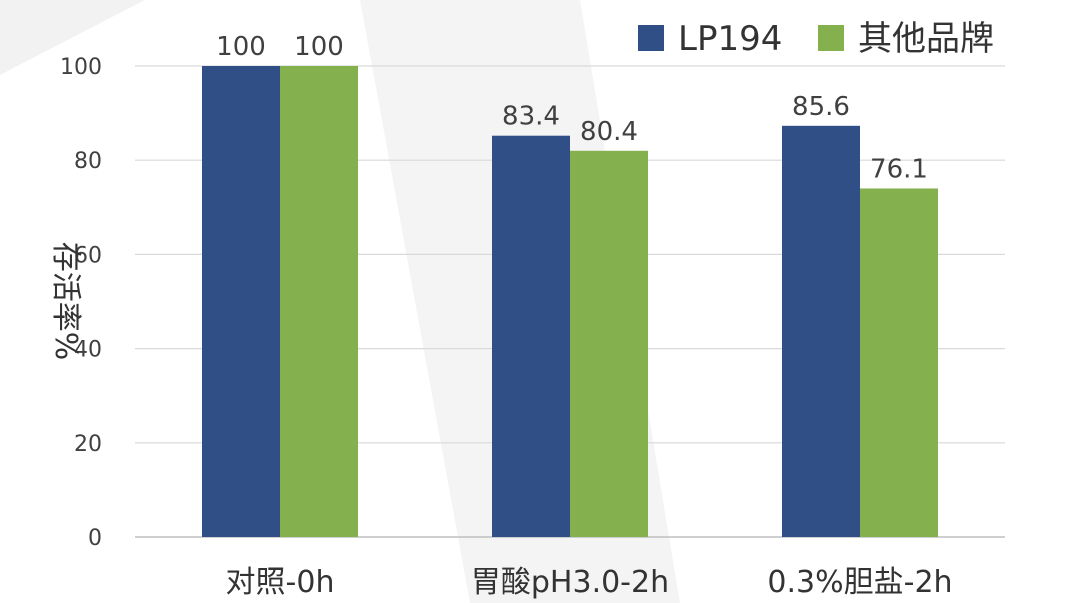  What do you see at coordinates (730, 39) in the screenshot?
I see `legend-label: LP194` at bounding box center [730, 39].